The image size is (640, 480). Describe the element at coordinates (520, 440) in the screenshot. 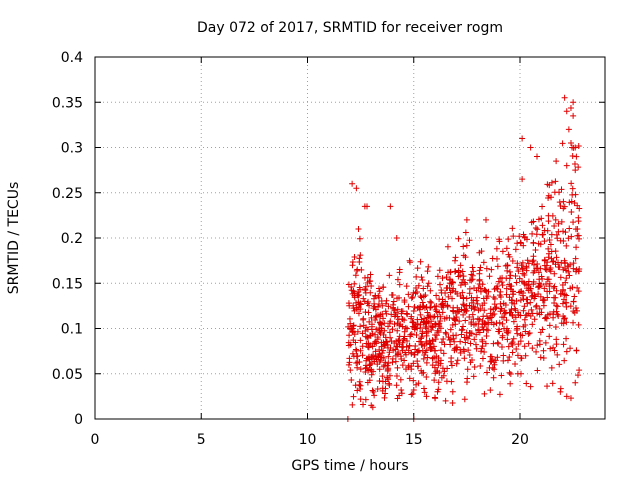

I see `x-tick-label: 20` at that location.